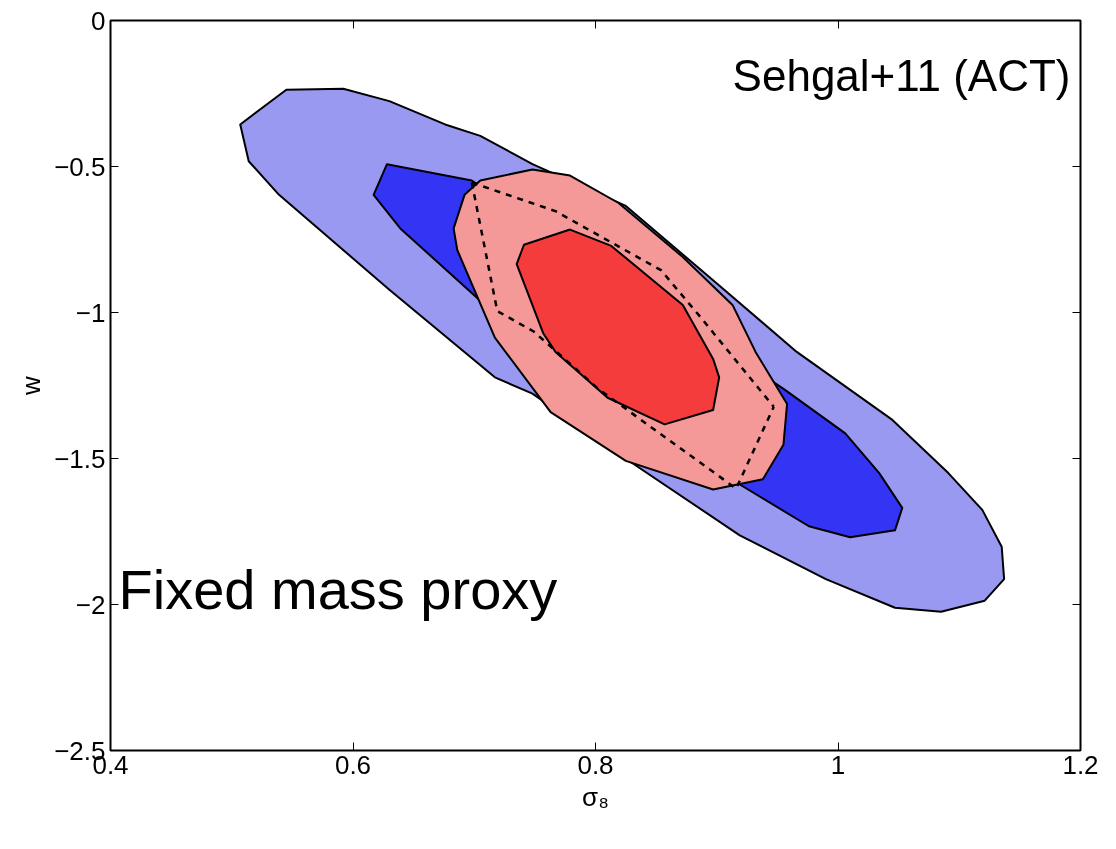 This screenshot has width=1116, height=849. What do you see at coordinates (1080, 764) in the screenshot?
I see `x-tick-label: 1.2` at bounding box center [1080, 764].